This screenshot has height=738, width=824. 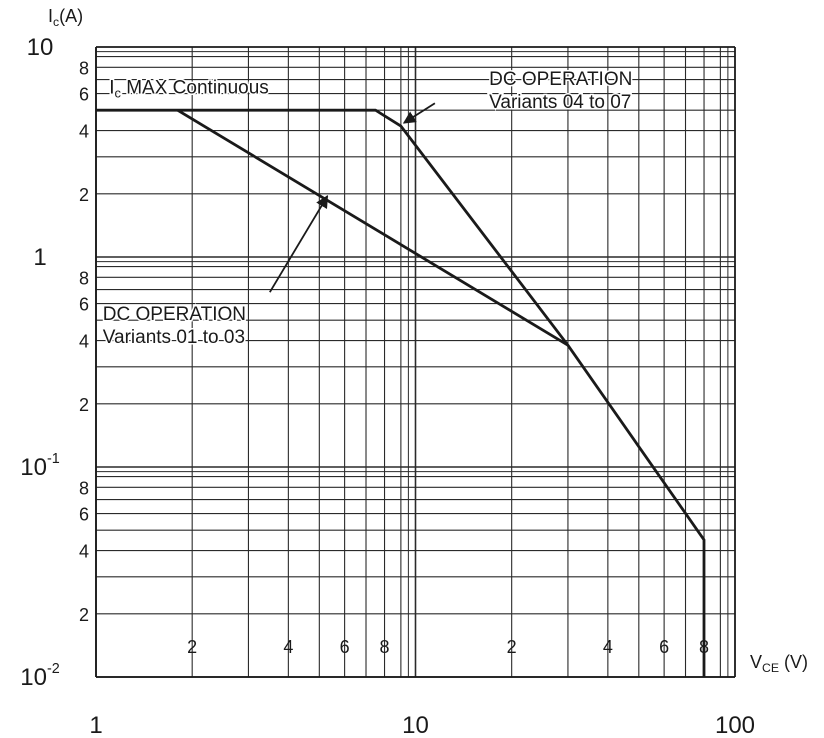 I want to click on x-tick-label-major: 10, so click(x=415, y=725).